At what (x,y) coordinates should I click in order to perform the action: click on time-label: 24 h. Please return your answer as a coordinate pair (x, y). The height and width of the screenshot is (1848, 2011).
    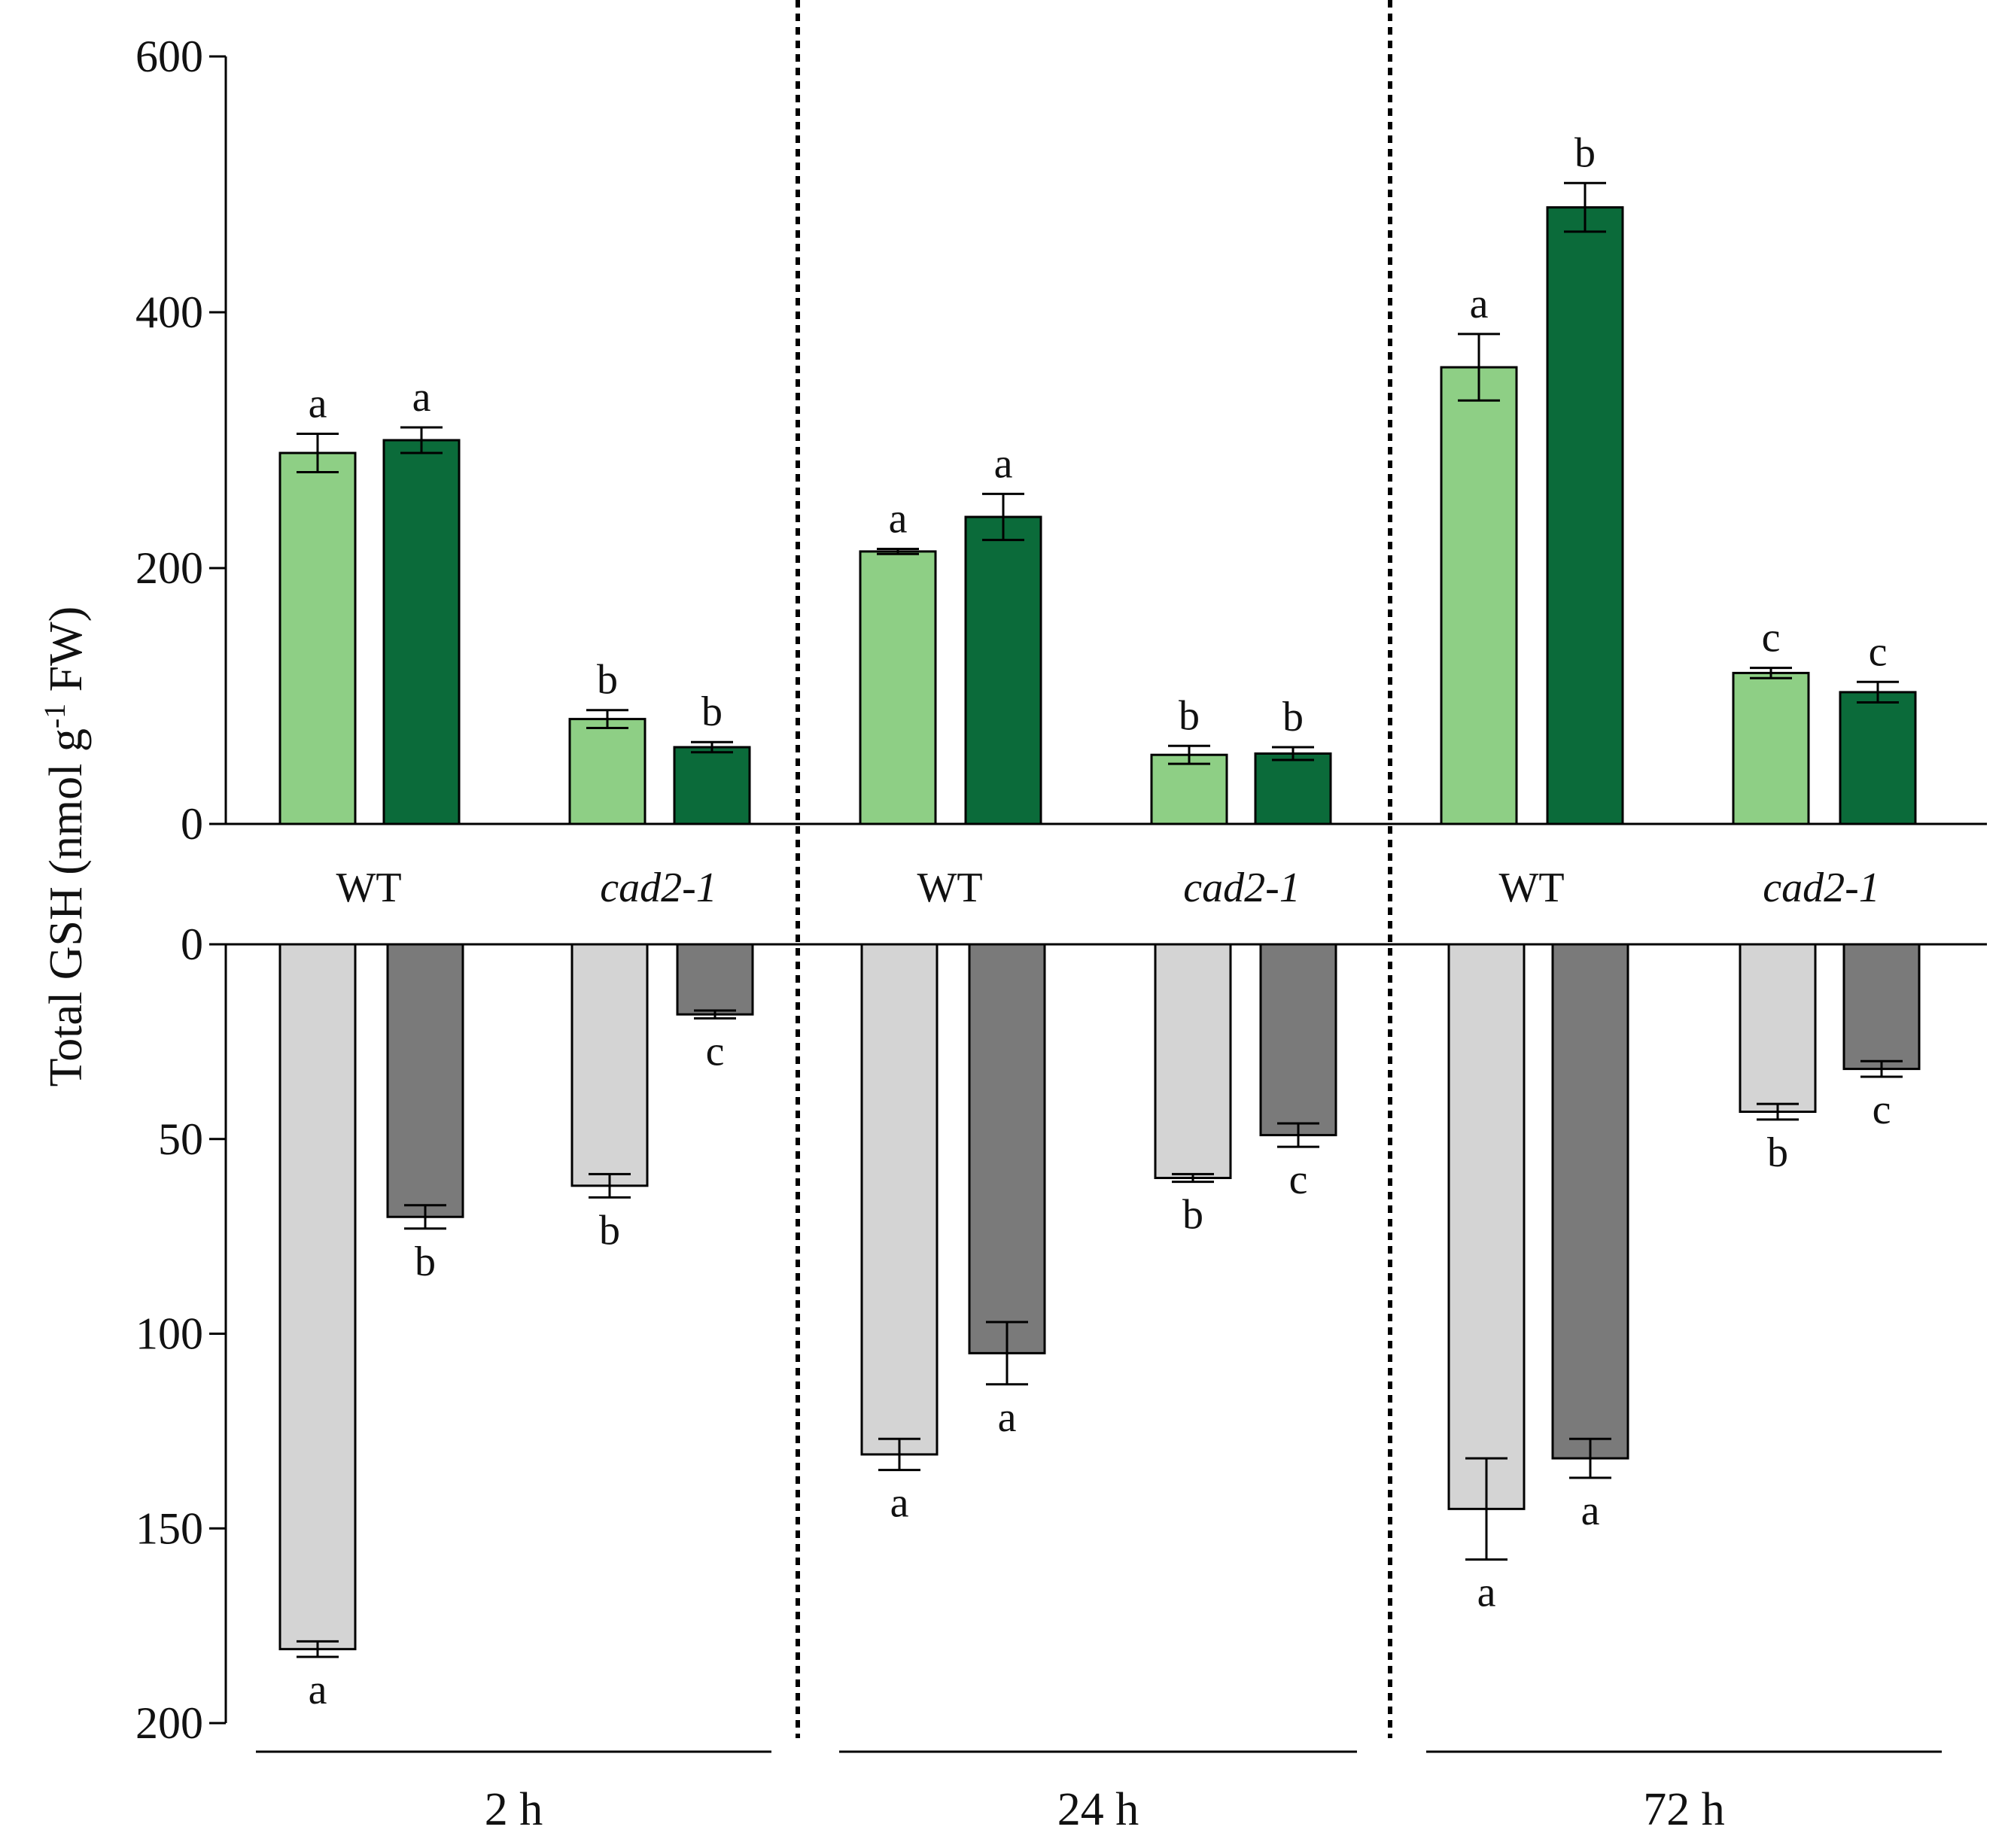
    Looking at the image, I should click on (1098, 1810).